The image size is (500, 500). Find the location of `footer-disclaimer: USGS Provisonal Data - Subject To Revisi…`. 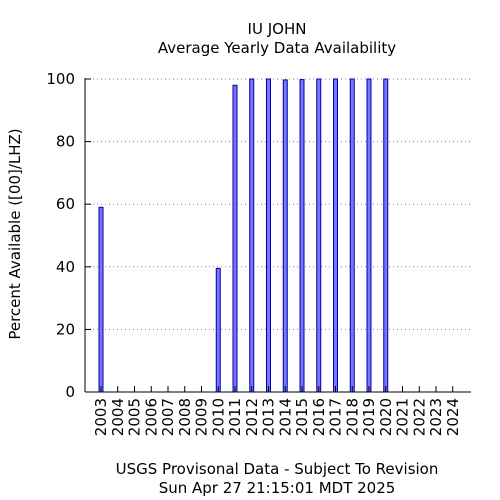

footer-disclaimer: USGS Provisonal Data - Subject To Revisi… is located at coordinates (277, 469).